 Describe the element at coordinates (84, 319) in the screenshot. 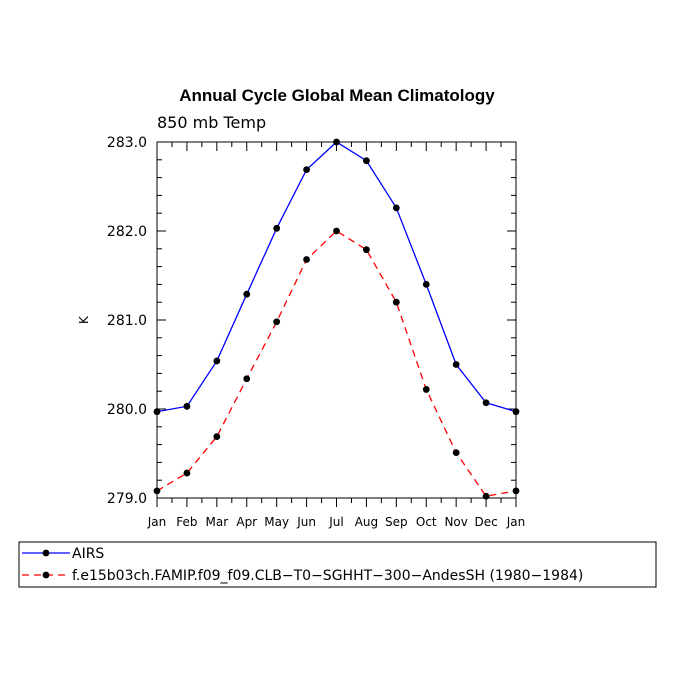

I see `y-axis-label: K` at that location.